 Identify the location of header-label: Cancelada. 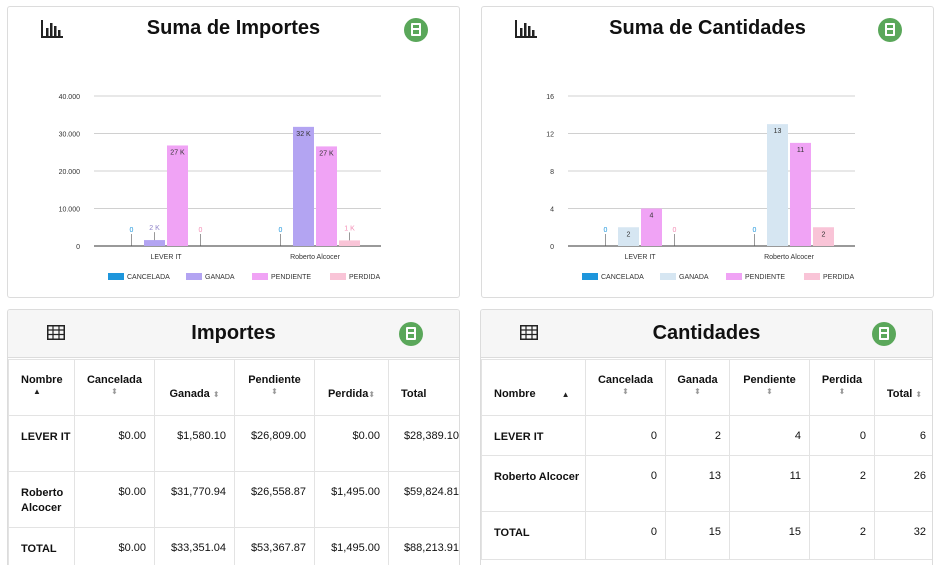
(625, 380).